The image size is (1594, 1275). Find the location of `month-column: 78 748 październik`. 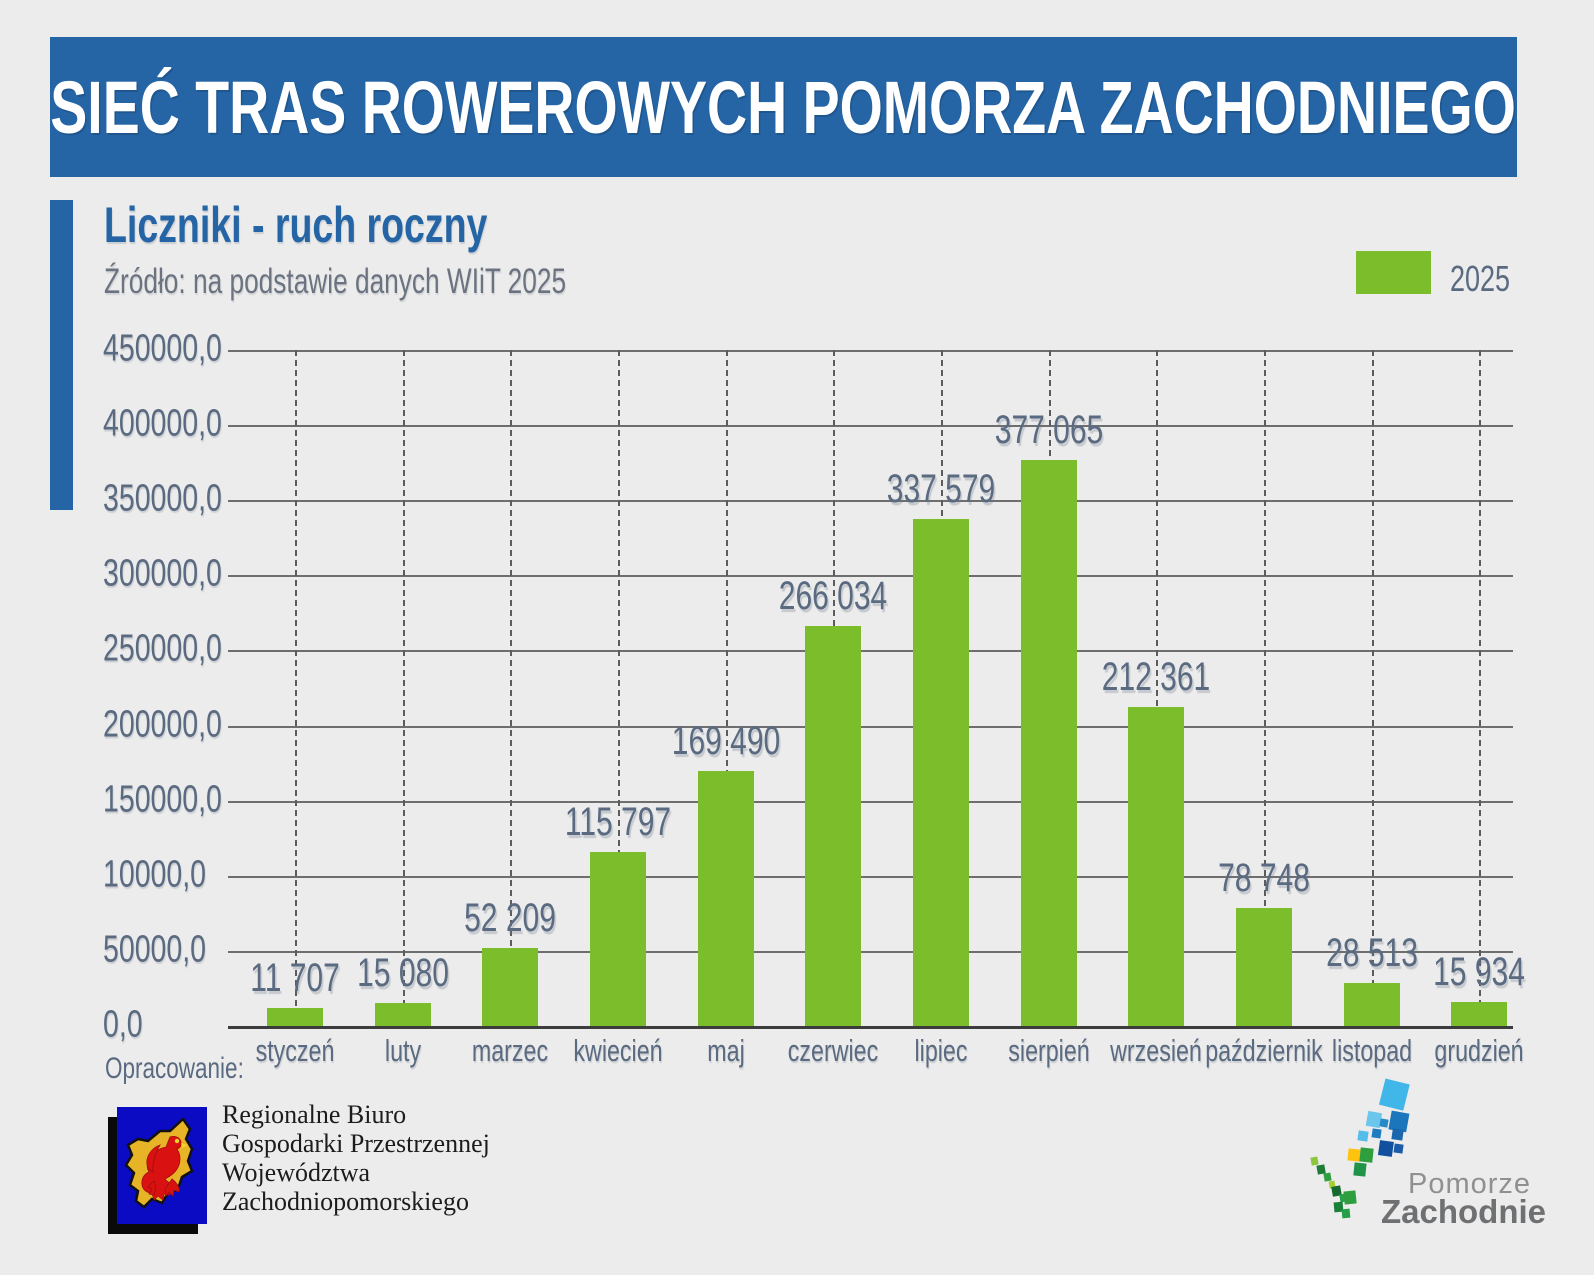

month-column: 78 748 październik is located at coordinates (1264, 709).